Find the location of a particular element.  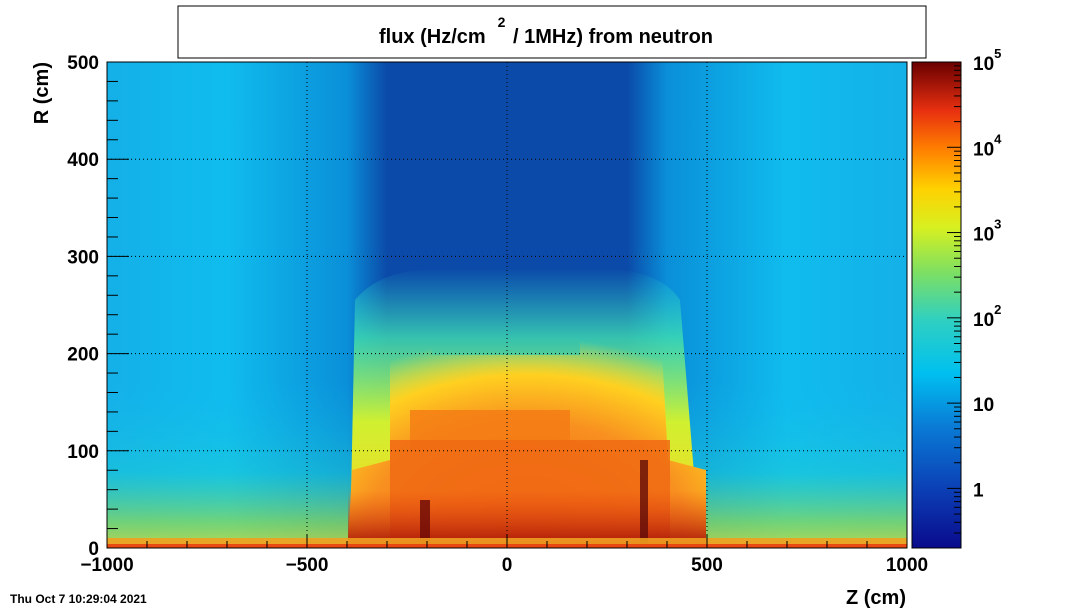

y-axis: 0 100 200 300 400 500 is located at coordinates (98, 306).